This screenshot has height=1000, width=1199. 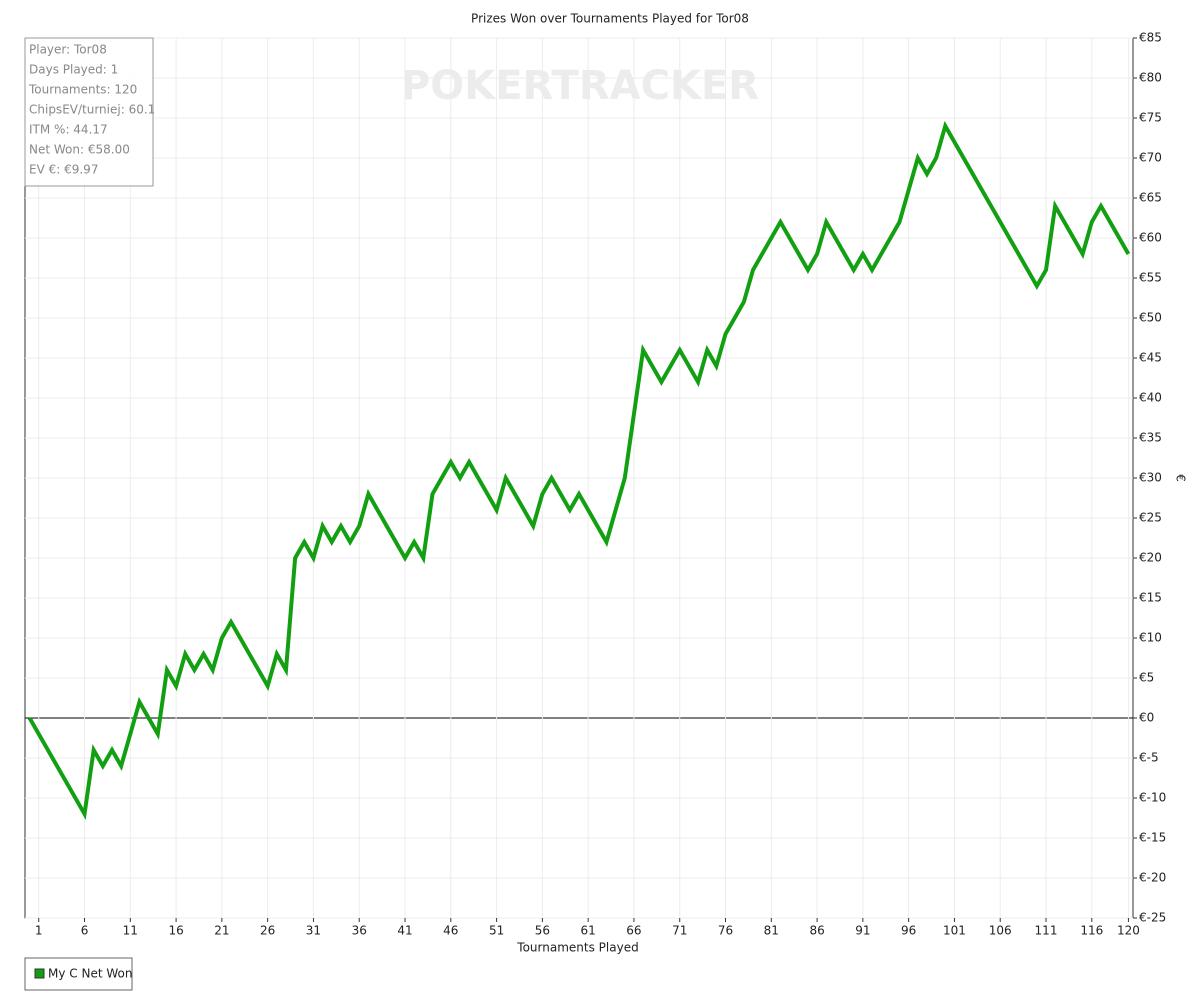 I want to click on y-tick-label: €15, so click(x=1150, y=598).